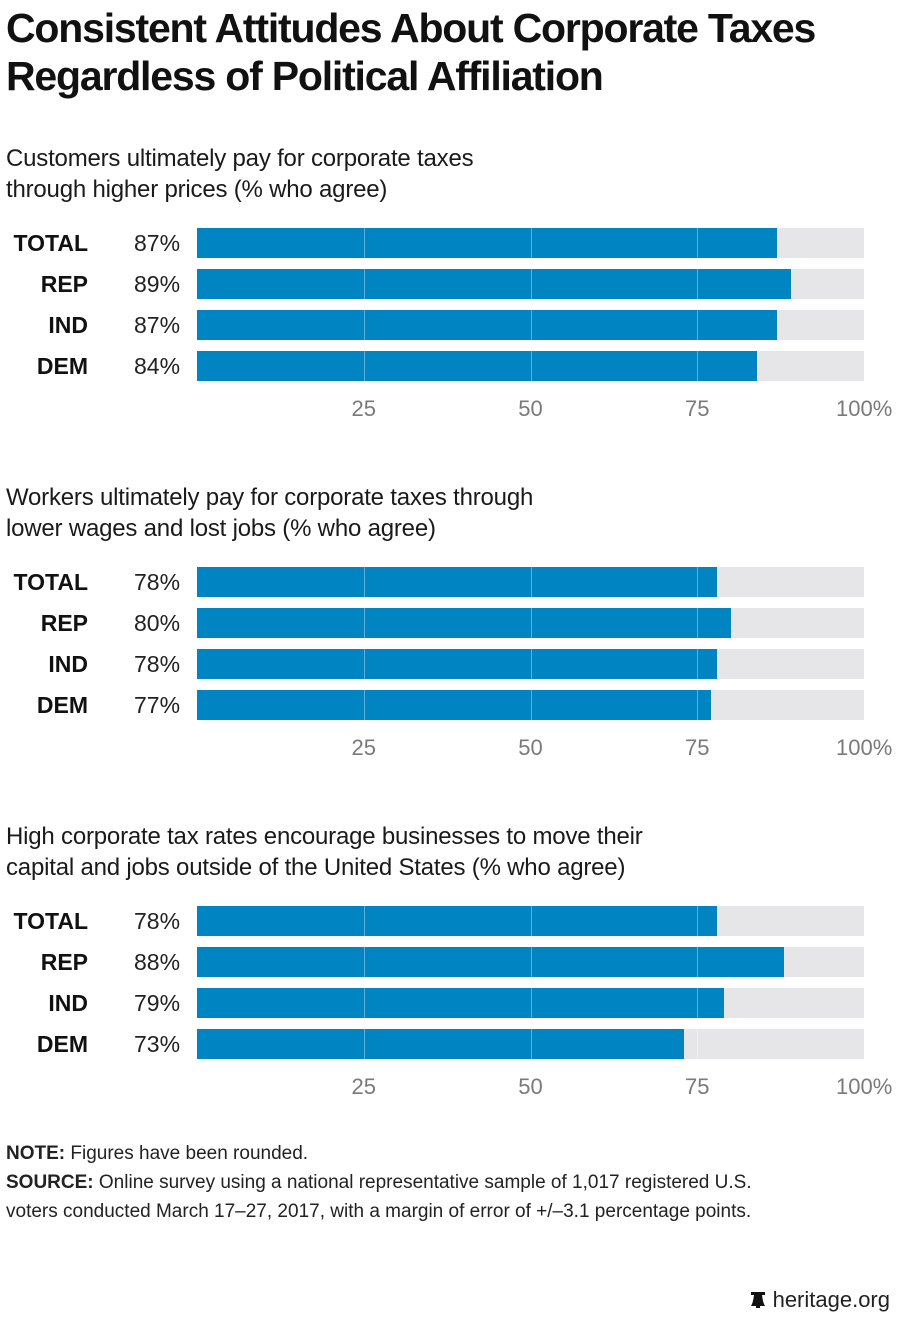 The height and width of the screenshot is (1317, 900). Describe the element at coordinates (157, 962) in the screenshot. I see `value-label-rep: 88%` at that location.